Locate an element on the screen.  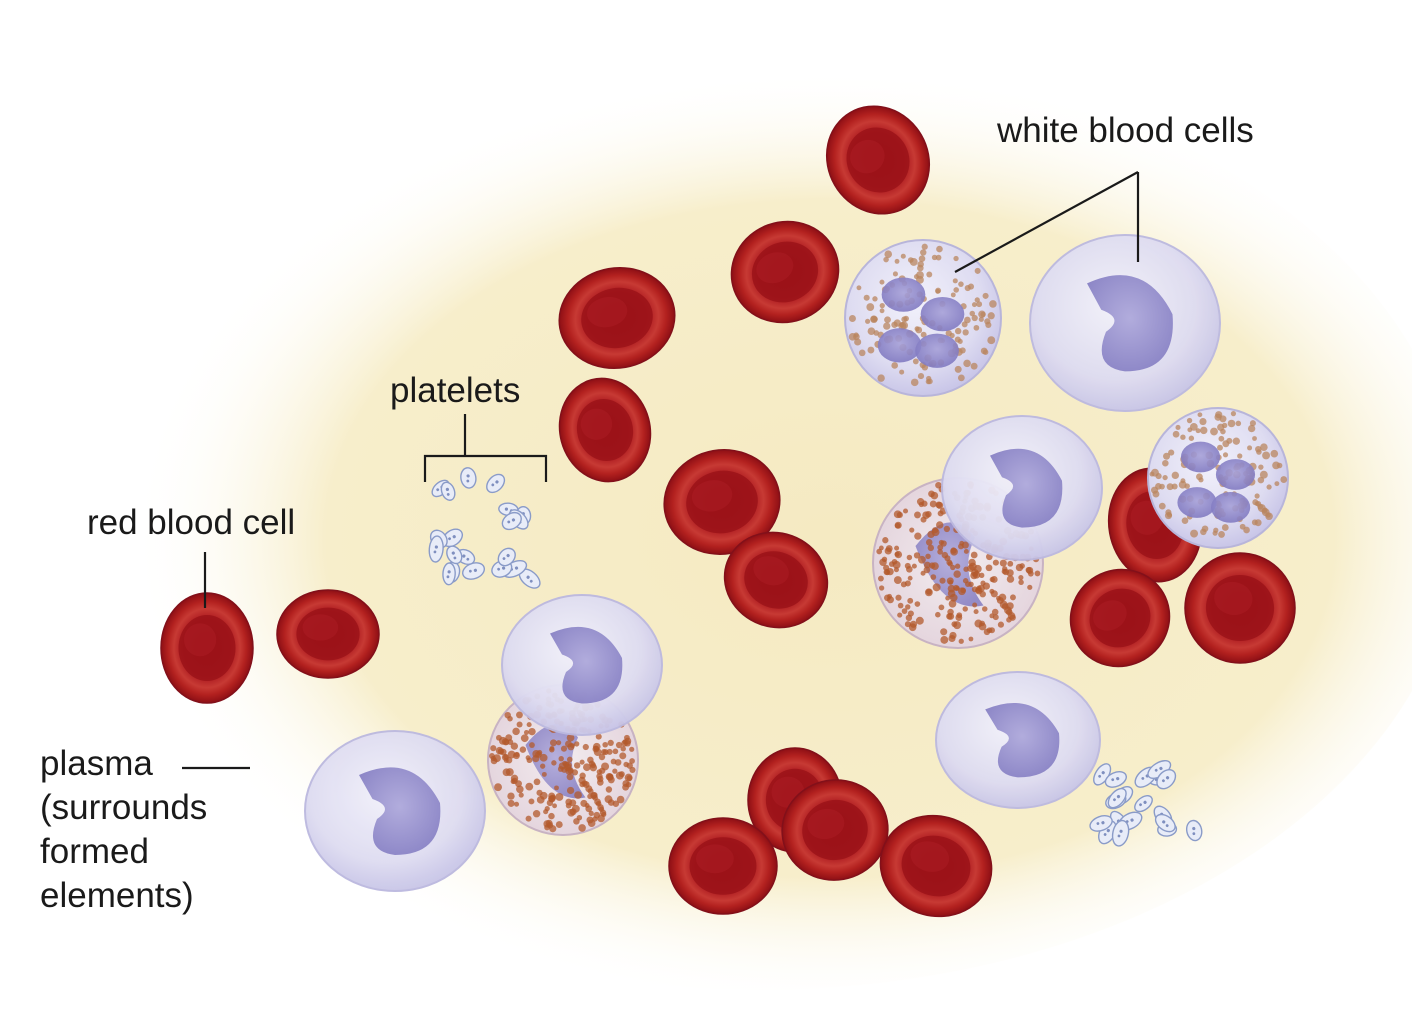
label-red-blood-cell: red blood cell is located at coordinates (191, 522).